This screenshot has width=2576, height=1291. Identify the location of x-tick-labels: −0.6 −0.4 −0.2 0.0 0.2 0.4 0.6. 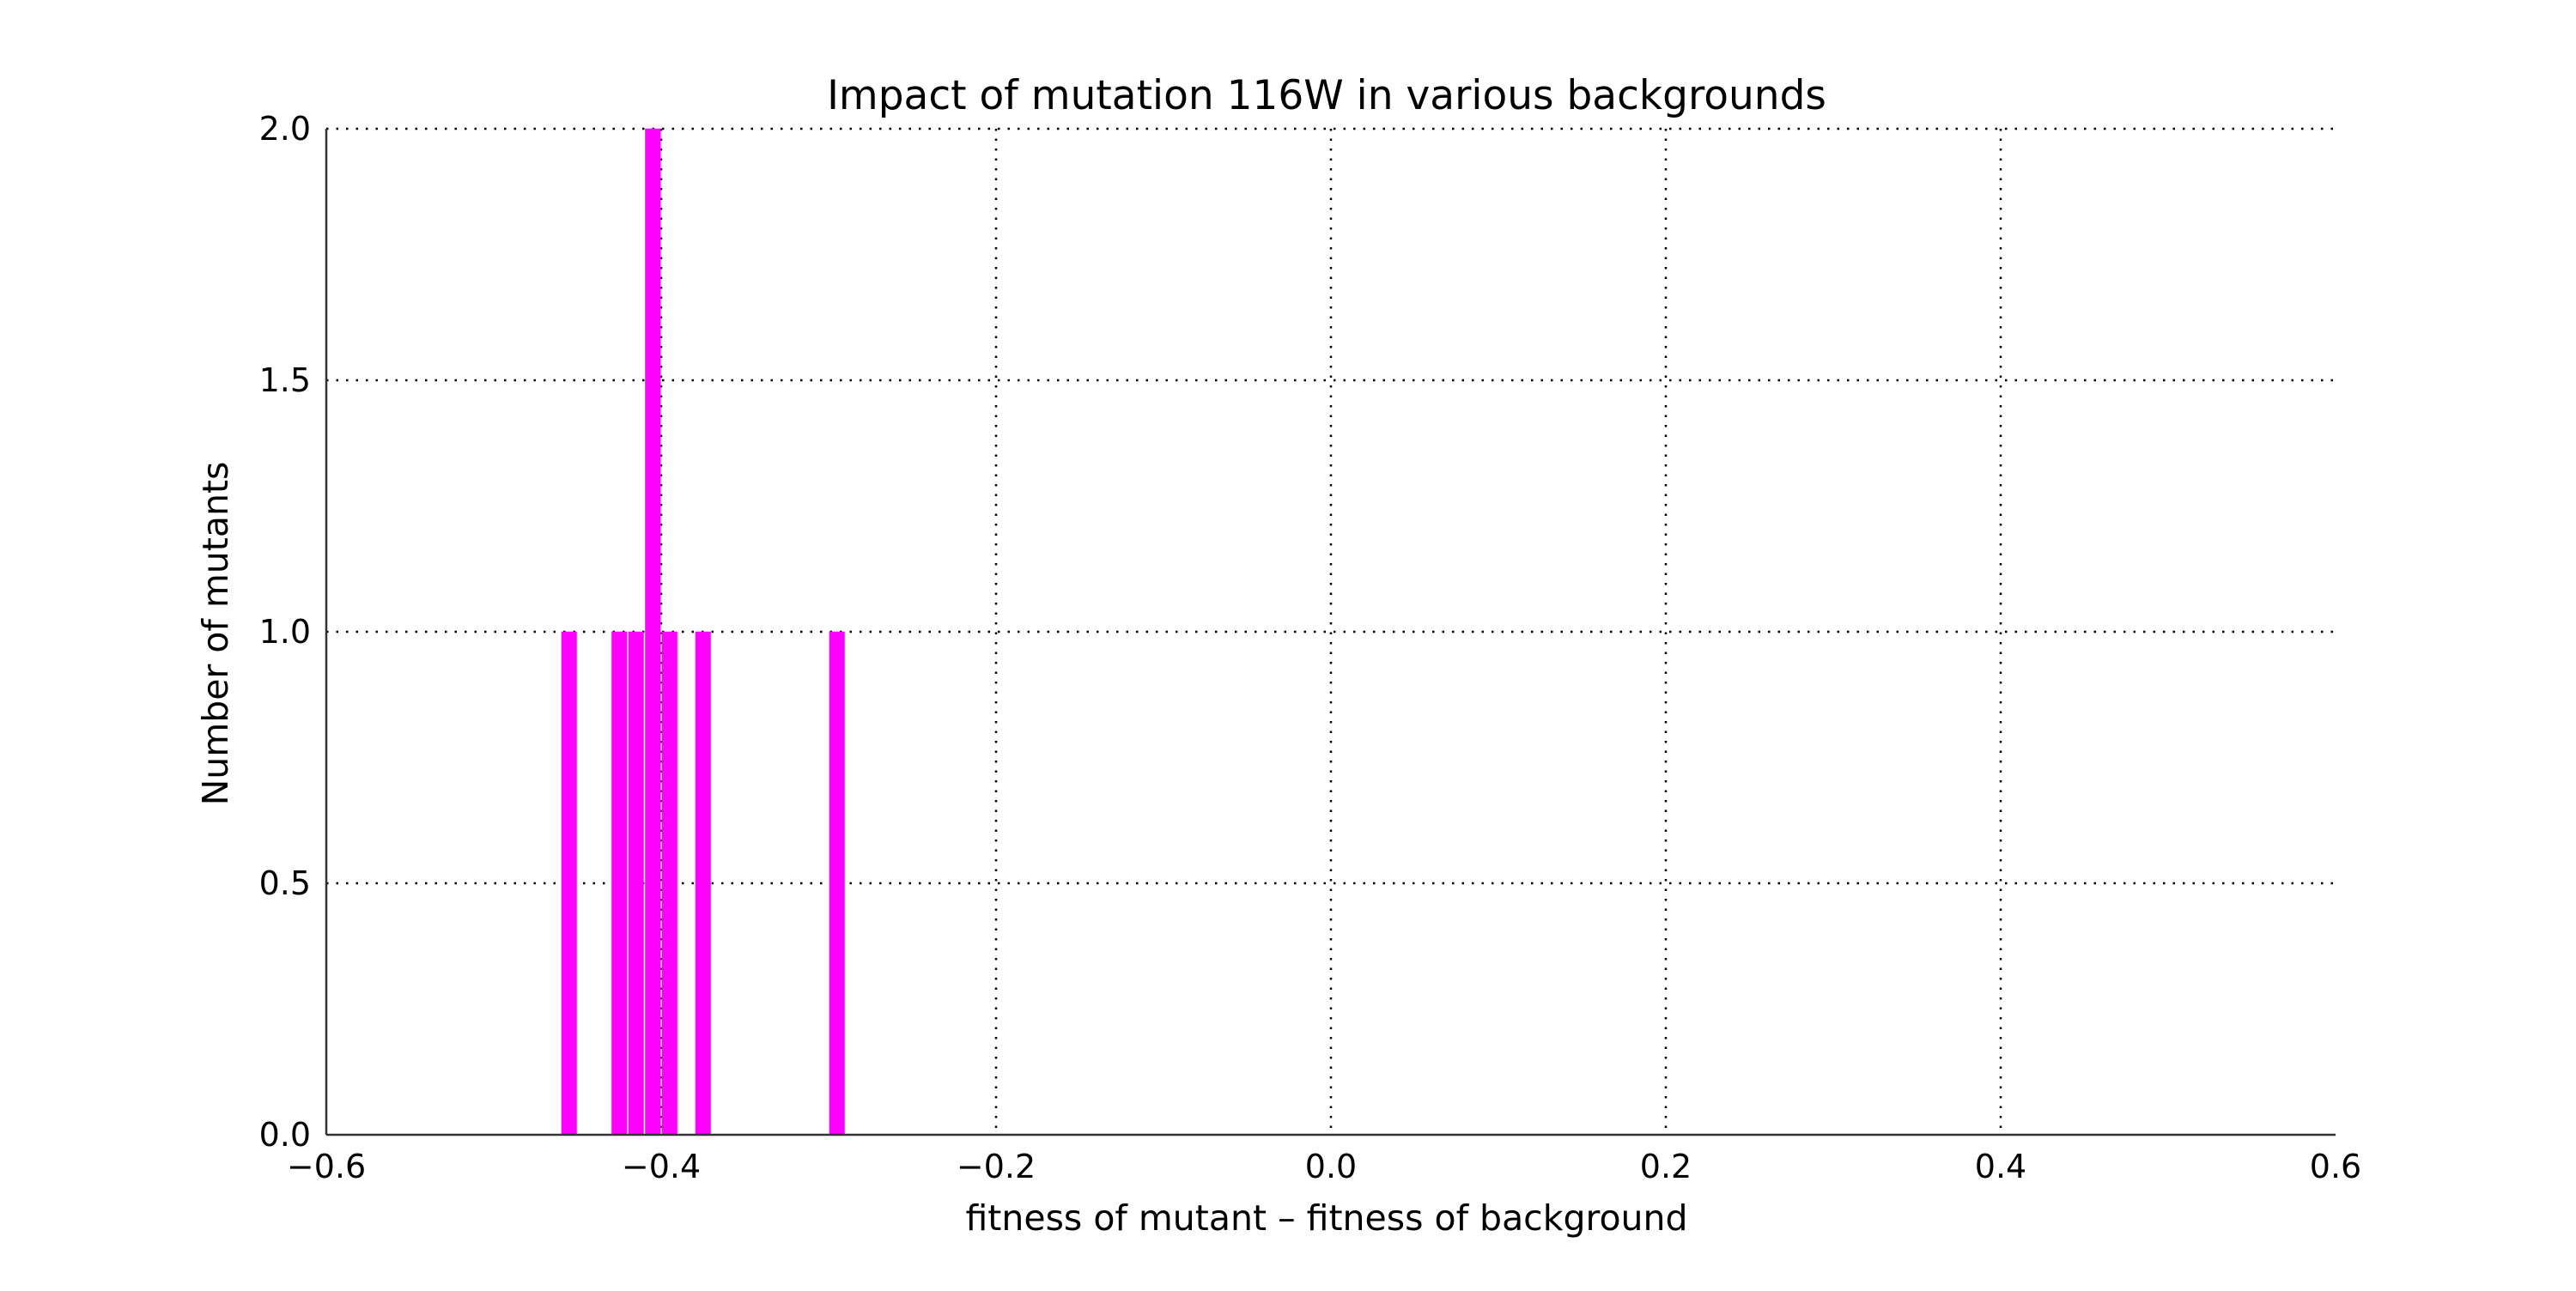
(1324, 1167).